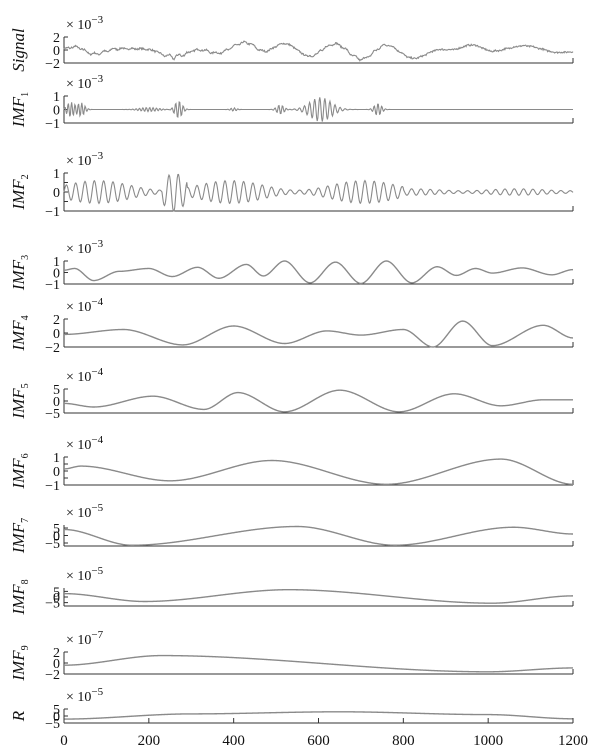 The height and width of the screenshot is (755, 598). What do you see at coordinates (291, 709) in the screenshot?
I see `panel-r: 50−5× 10−5R` at bounding box center [291, 709].